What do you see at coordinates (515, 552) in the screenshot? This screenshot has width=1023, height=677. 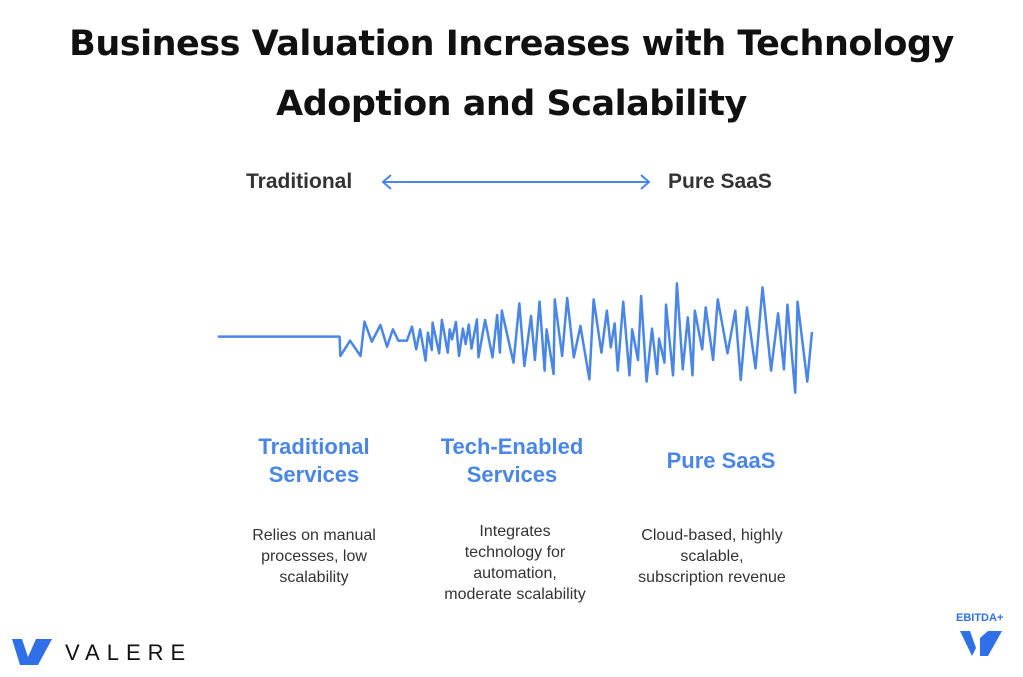 I see `desc-line: technology for` at bounding box center [515, 552].